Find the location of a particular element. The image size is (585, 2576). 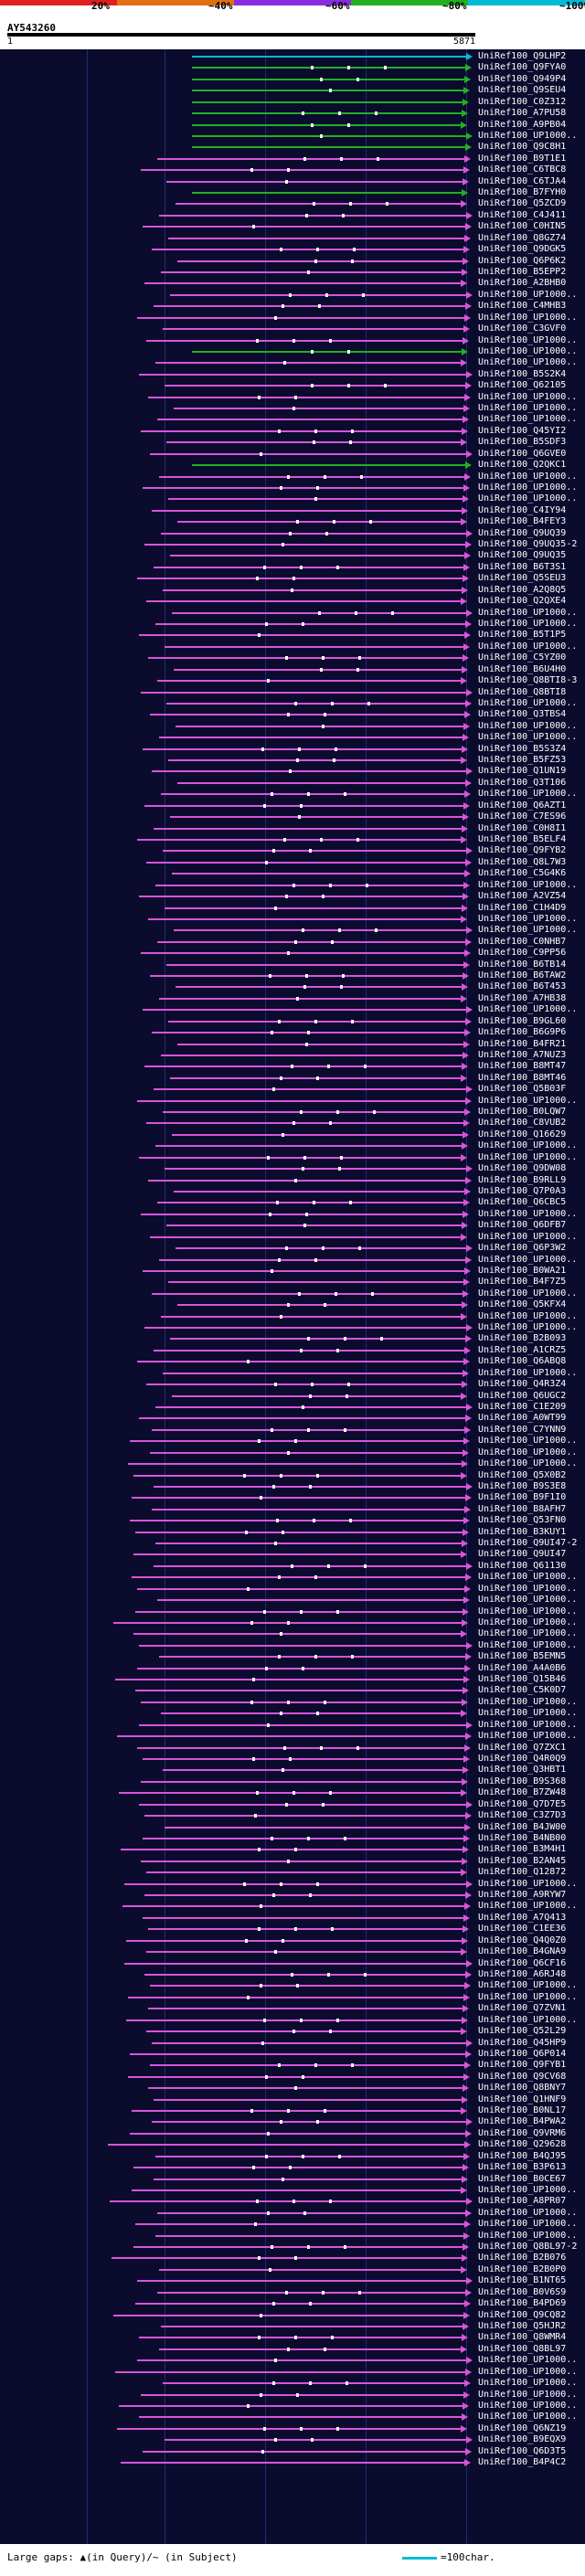

hit-label: UniRef100_B2AN45 is located at coordinates (522, 1860).